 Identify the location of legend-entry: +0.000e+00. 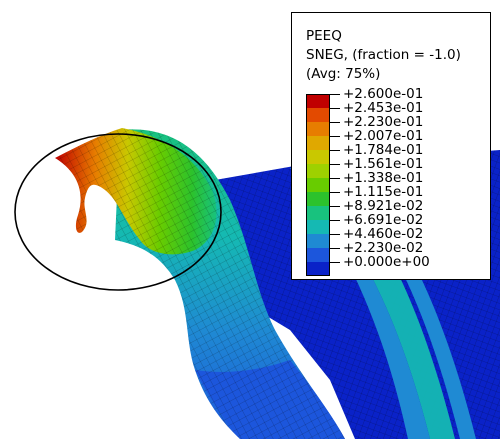
(380, 262).